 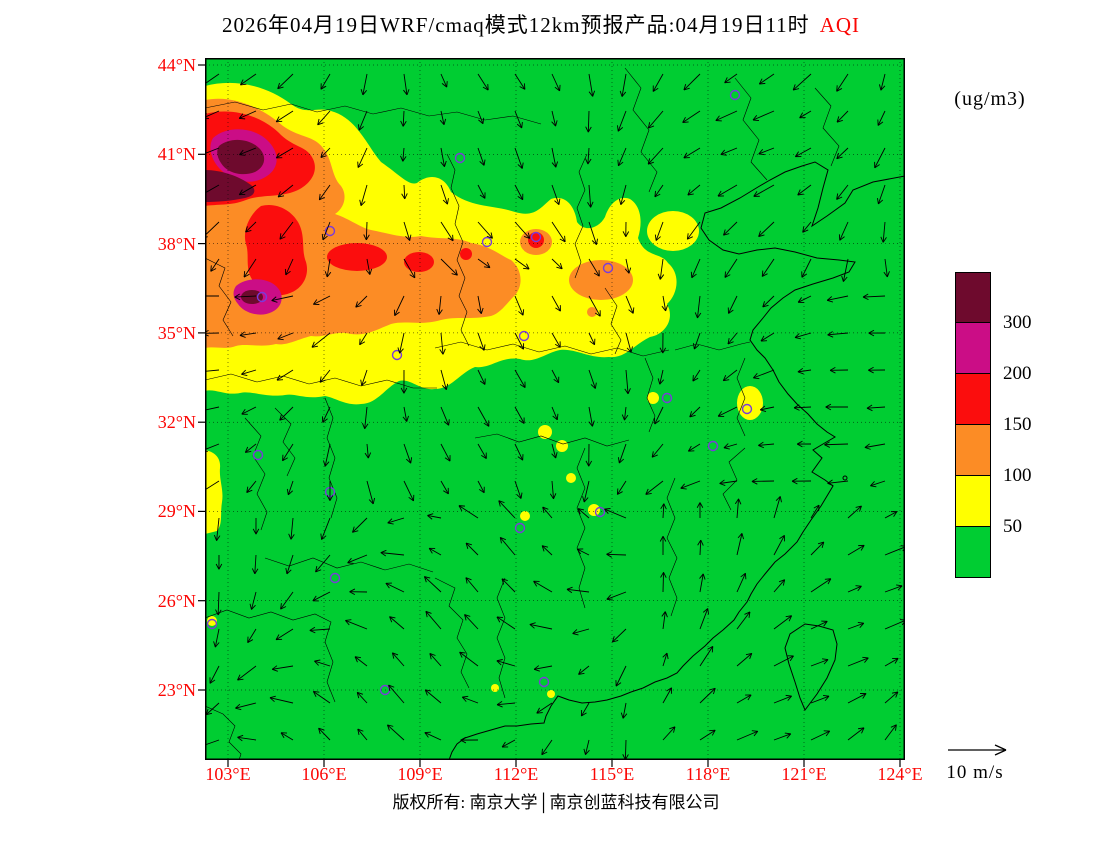 I want to click on lat-label: 32°N, so click(x=176, y=422).